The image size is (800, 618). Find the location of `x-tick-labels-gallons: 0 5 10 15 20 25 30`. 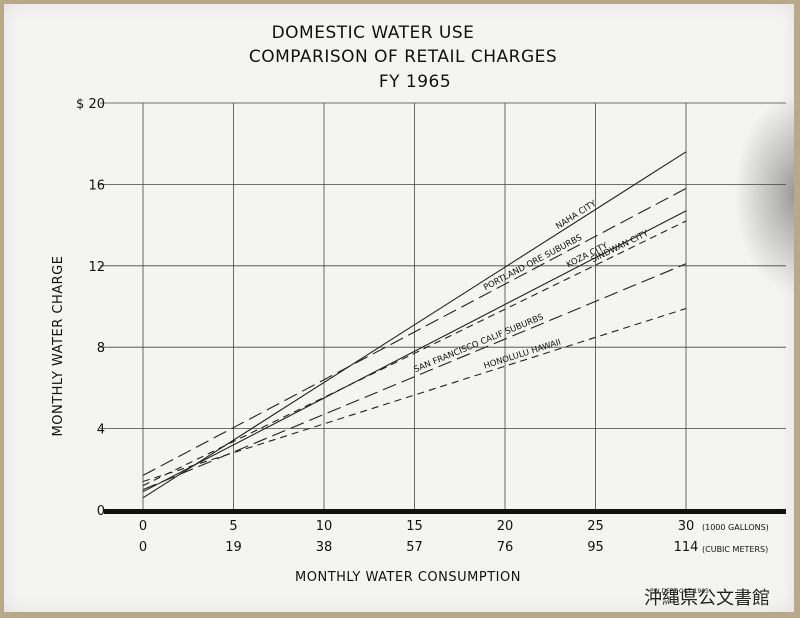

x-tick-labels-gallons: 0 5 10 15 20 25 30 is located at coordinates (416, 526).